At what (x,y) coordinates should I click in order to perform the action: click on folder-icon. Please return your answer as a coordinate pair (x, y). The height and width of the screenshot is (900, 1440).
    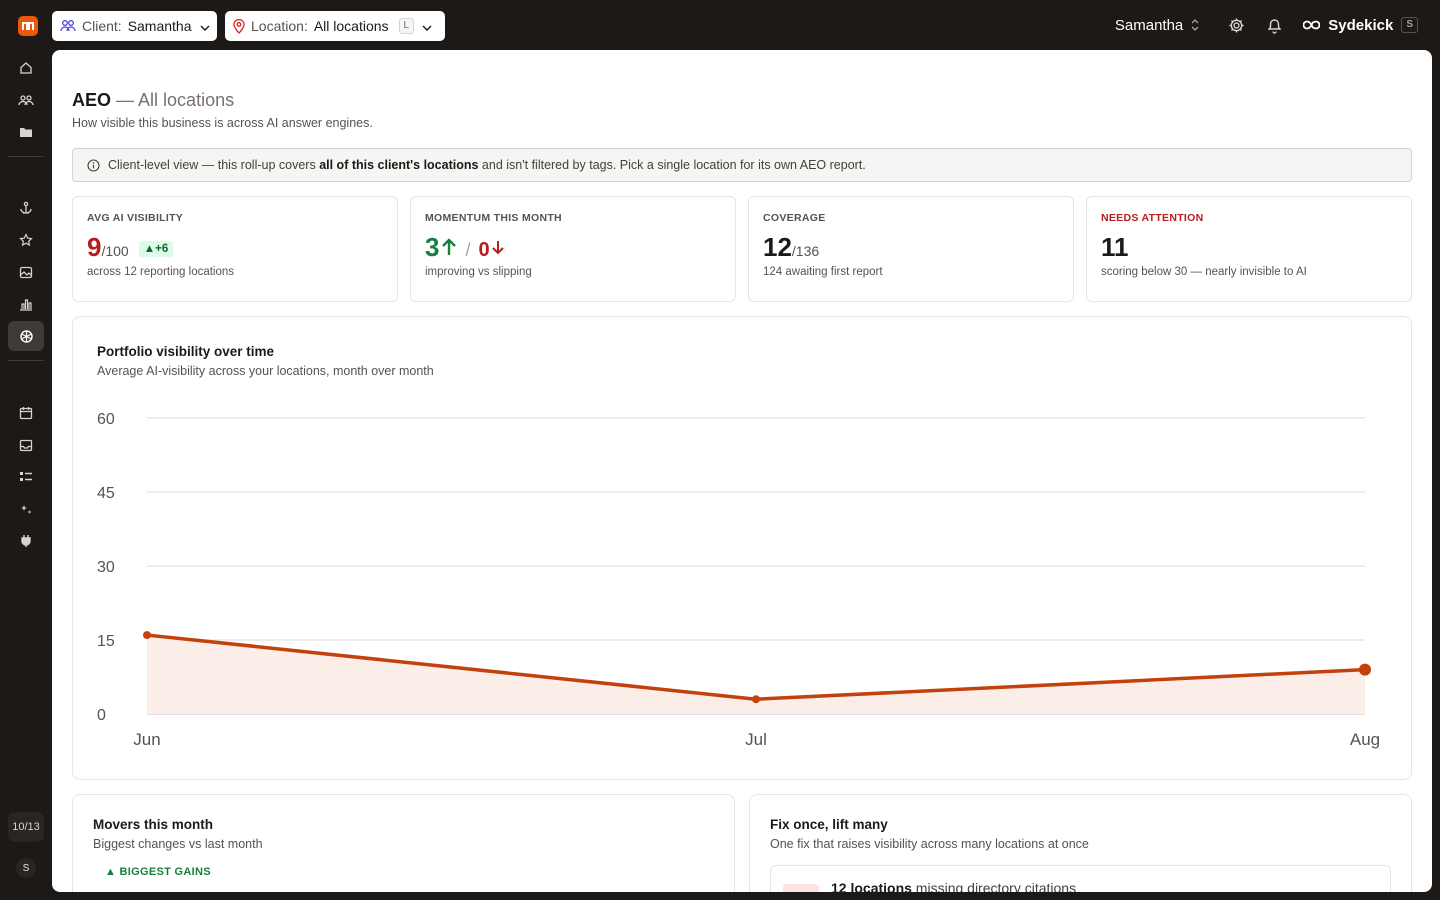
    Looking at the image, I should click on (26, 132).